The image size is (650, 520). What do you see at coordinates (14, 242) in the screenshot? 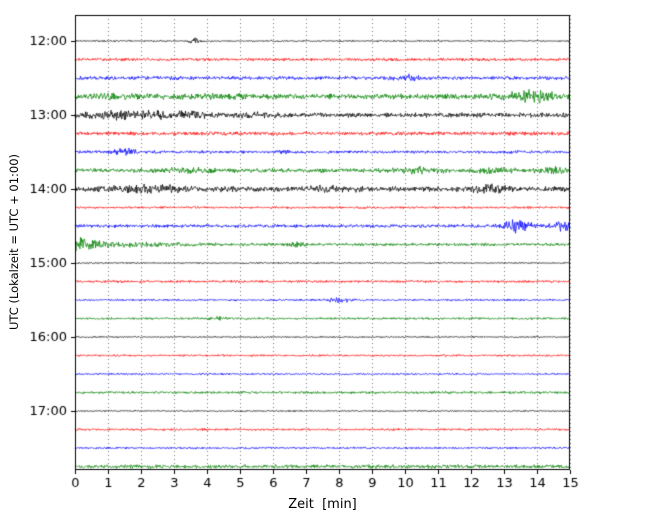
I see `y-axis-label: UTC (Lokalzeit = UTC + 01:00)` at bounding box center [14, 242].